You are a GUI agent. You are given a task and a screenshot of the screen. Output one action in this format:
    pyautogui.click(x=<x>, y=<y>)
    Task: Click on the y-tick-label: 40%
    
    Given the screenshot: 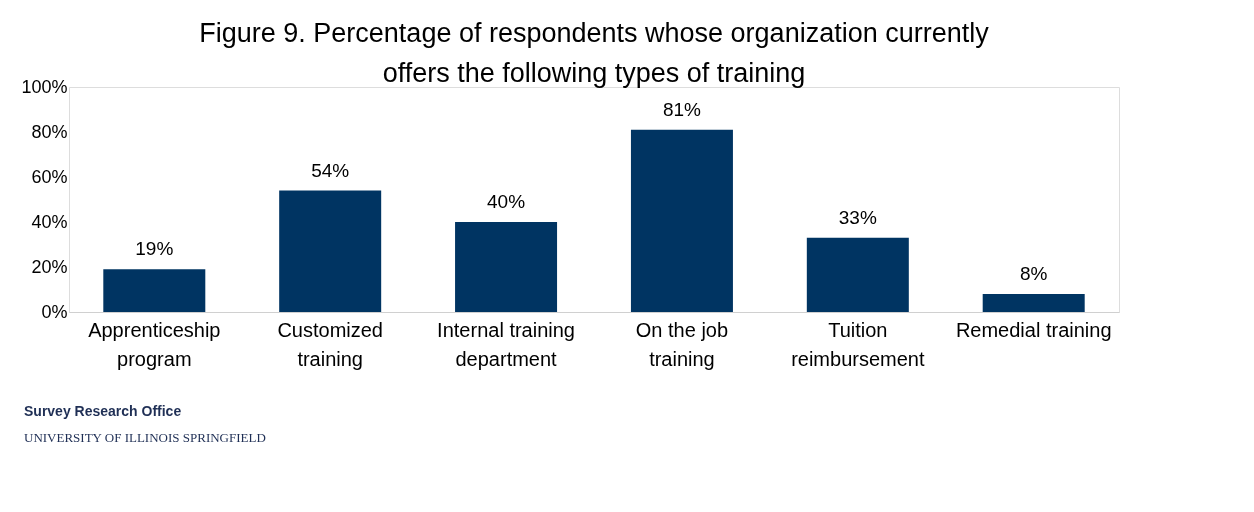 What is the action you would take?
    pyautogui.click(x=49, y=221)
    